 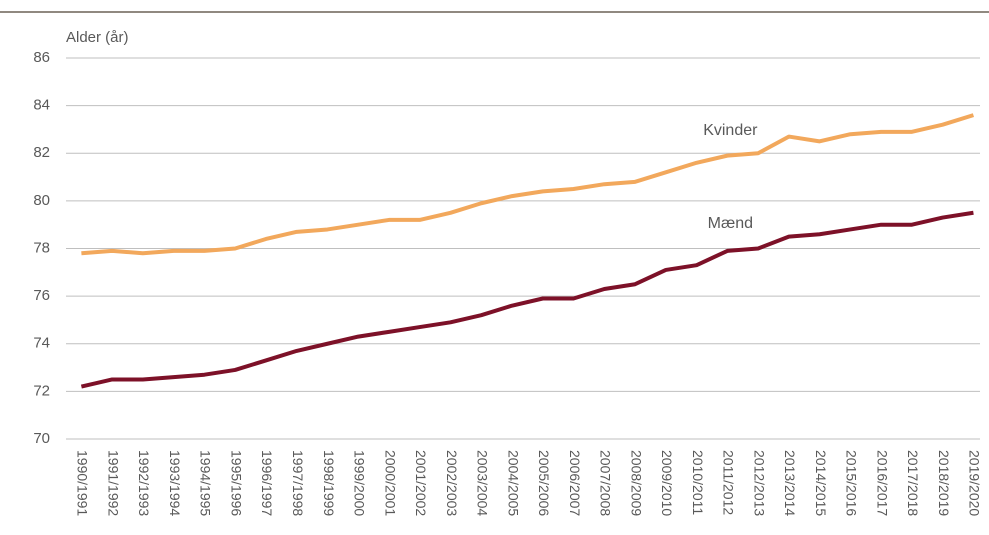 What do you see at coordinates (452, 483) in the screenshot?
I see `x-tick-label: 2002/2003` at bounding box center [452, 483].